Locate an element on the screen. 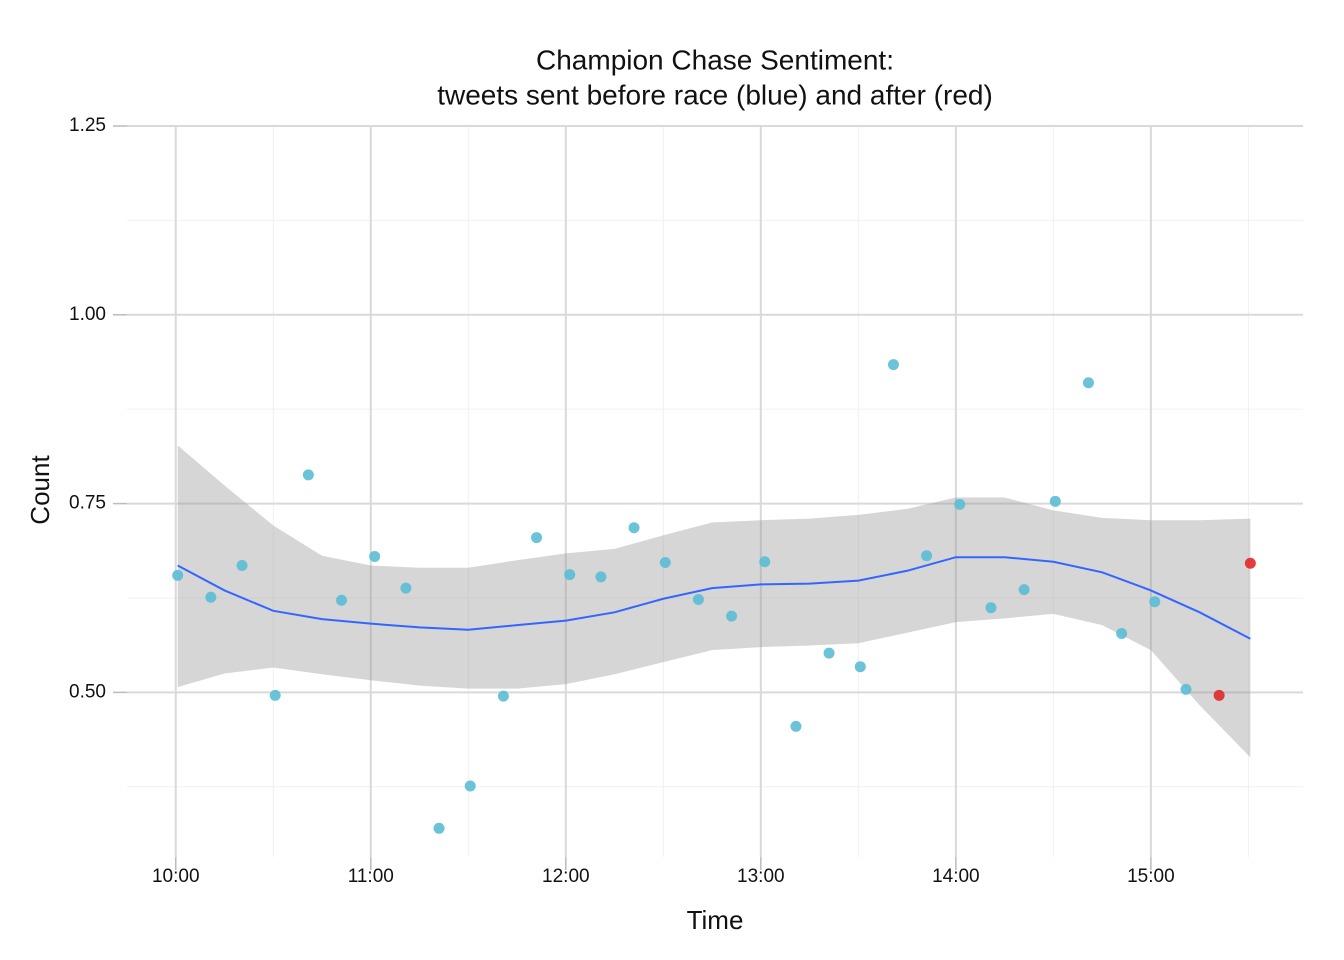 The width and height of the screenshot is (1344, 960). x-tick-label: 15:00 is located at coordinates (1151, 876).